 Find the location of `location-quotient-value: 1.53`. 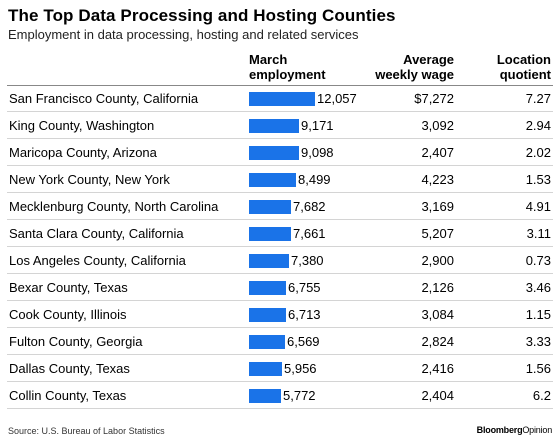

location-quotient-value: 1.53 is located at coordinates (538, 179).